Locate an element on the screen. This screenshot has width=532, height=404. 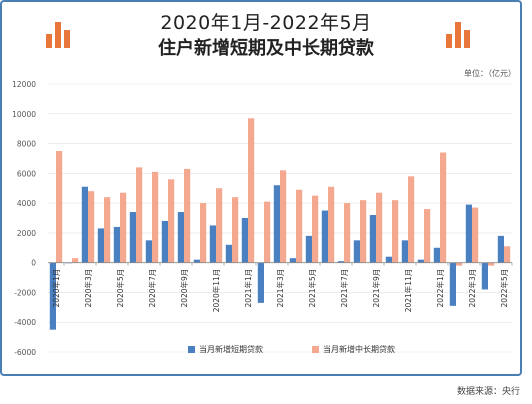
x-tick-label: 2020年9月 is located at coordinates (184, 288).